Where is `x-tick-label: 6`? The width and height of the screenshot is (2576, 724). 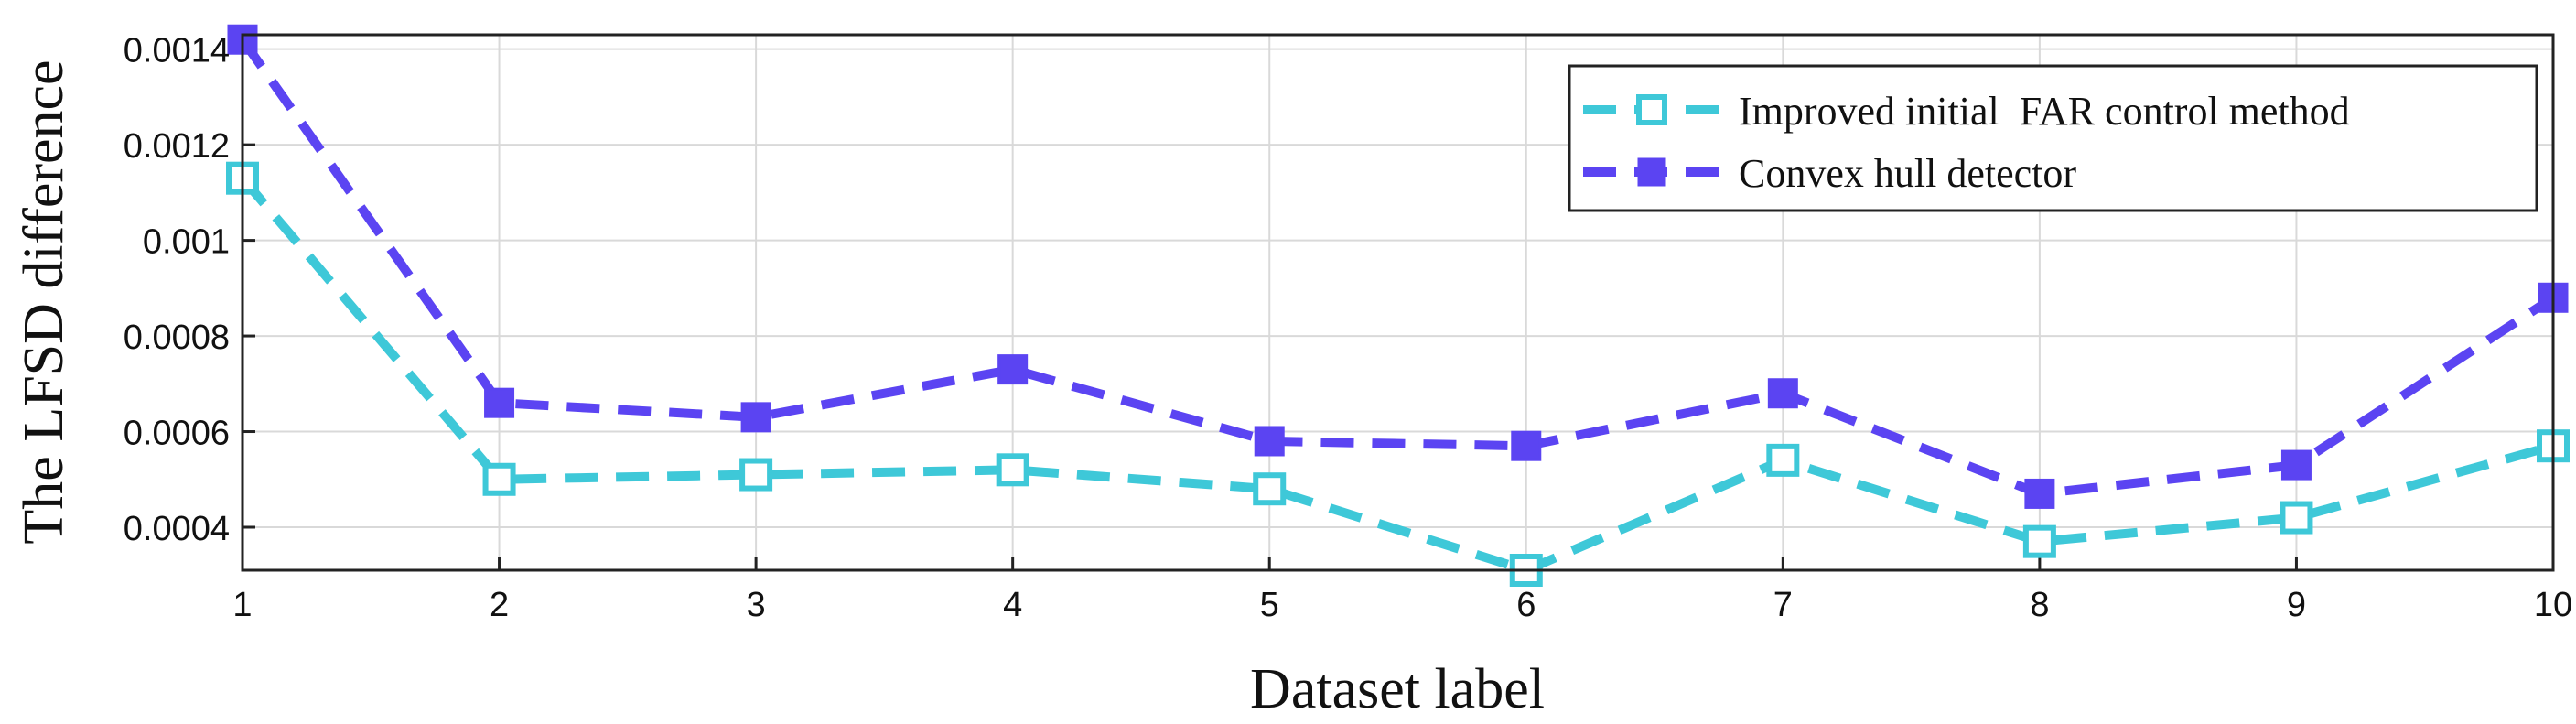 x-tick-label: 6 is located at coordinates (1526, 605).